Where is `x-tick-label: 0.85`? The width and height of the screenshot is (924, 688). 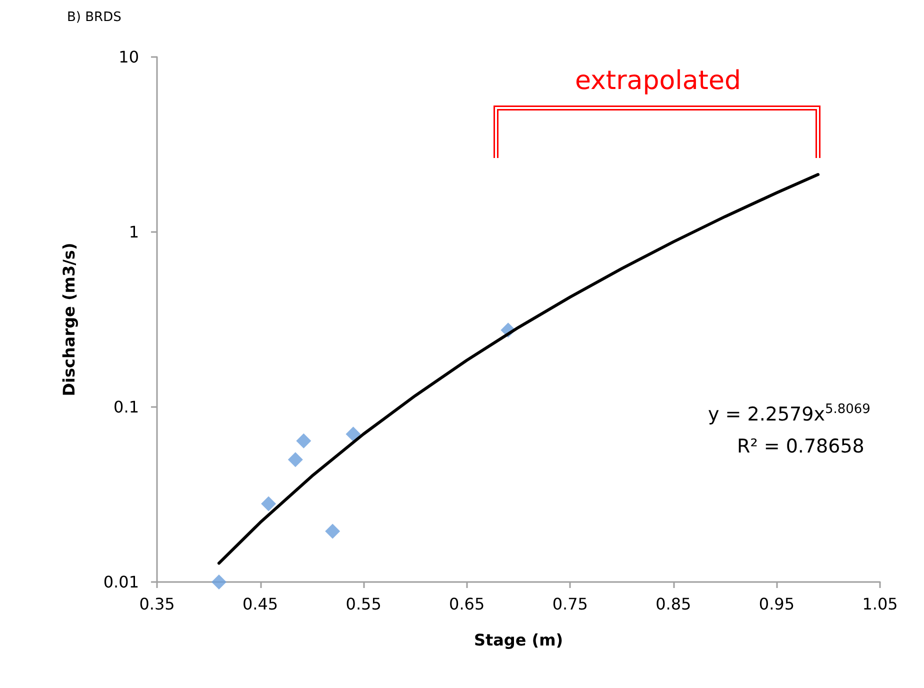 x-tick-label: 0.85 is located at coordinates (674, 604).